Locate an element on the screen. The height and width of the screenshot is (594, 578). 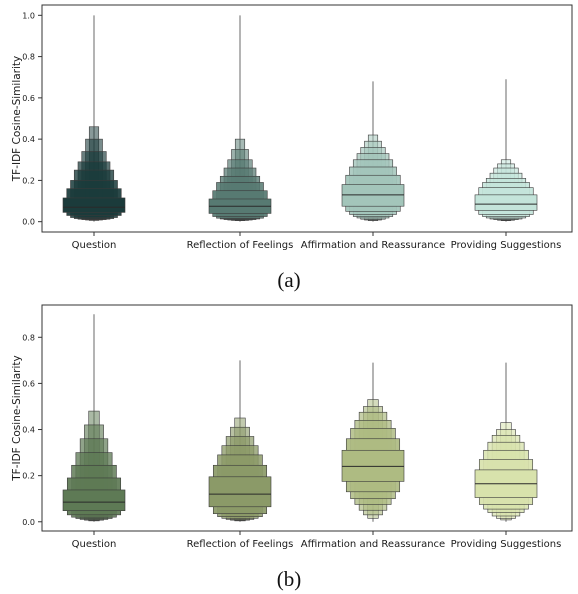
caption-b: (b) is located at coordinates (289, 579).